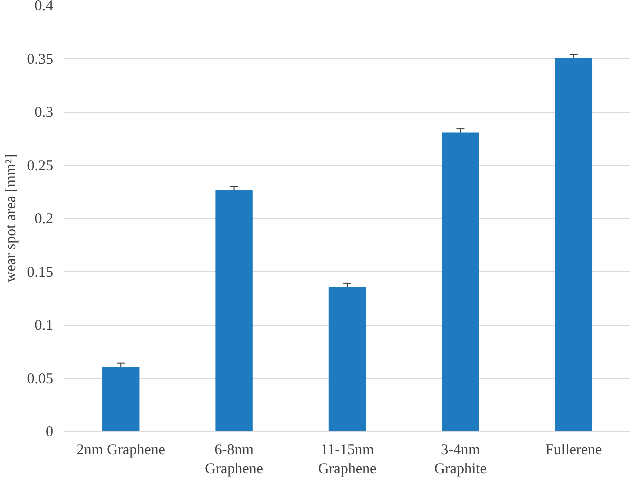  Describe the element at coordinates (347, 460) in the screenshot. I see `x-tick-label: 11-15nm Graphene` at that location.